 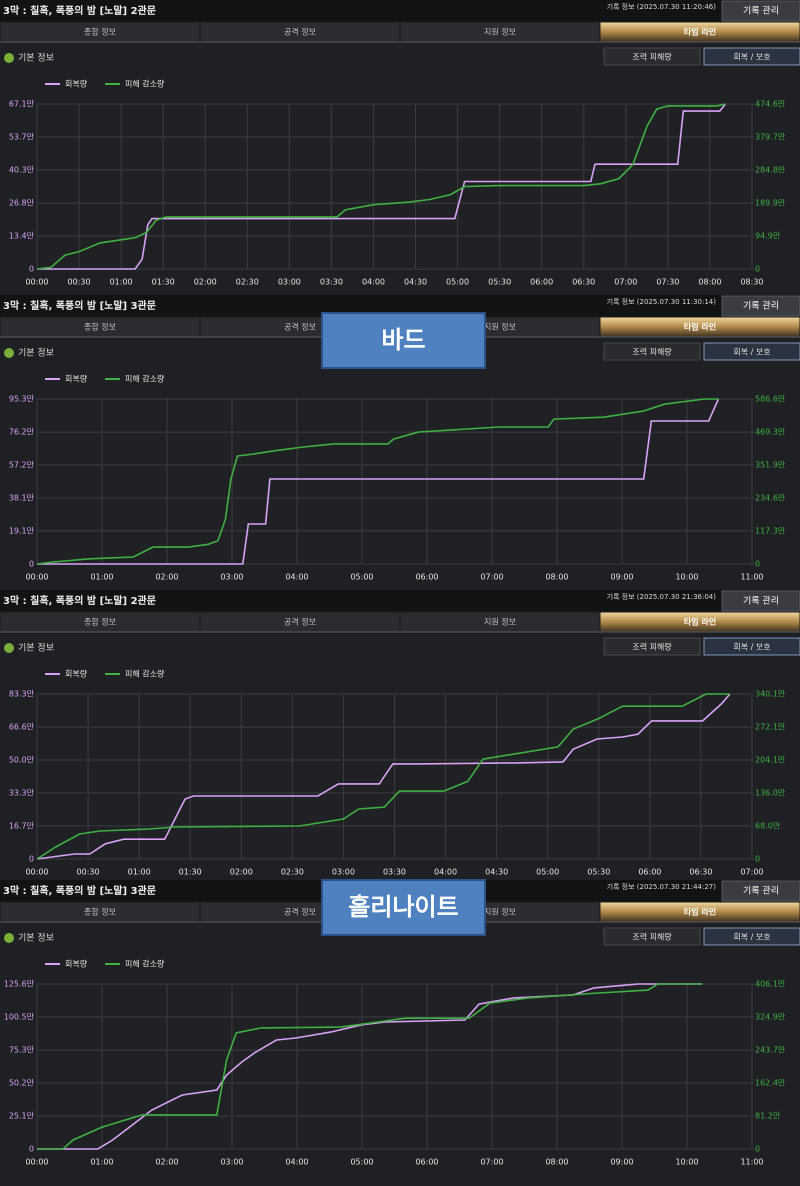 What do you see at coordinates (770, 1083) in the screenshot?
I see `y2-tick-label: 162.4만` at bounding box center [770, 1083].